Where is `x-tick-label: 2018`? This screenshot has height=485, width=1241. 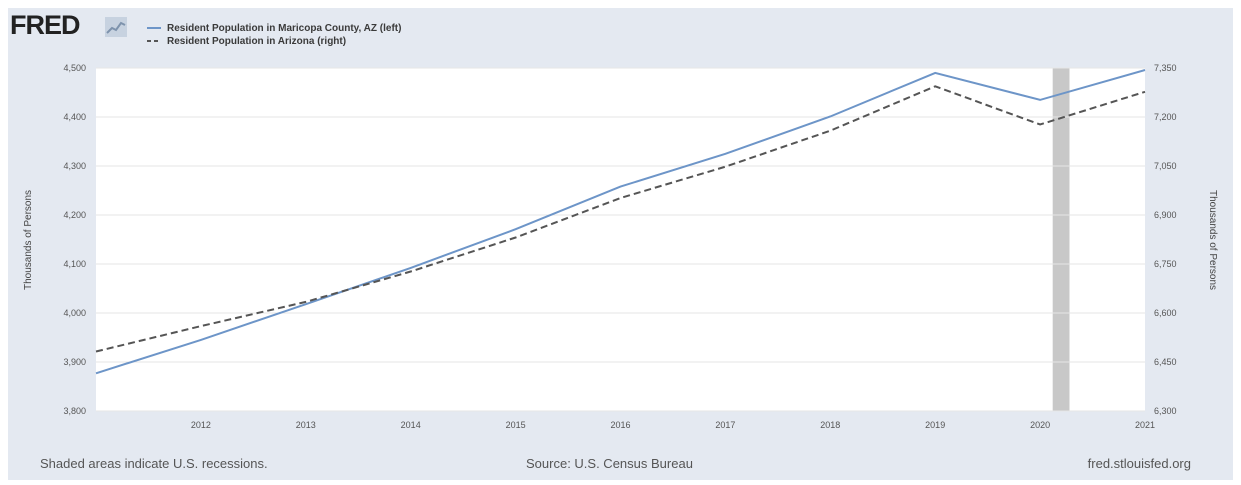
x-tick-label: 2018 is located at coordinates (830, 425).